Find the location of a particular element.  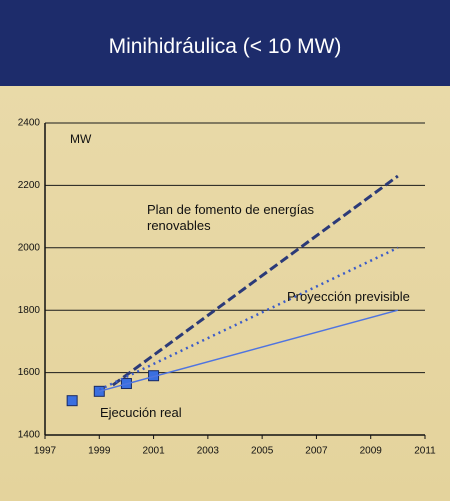

series-label: Plan de fomento de energías renovables is located at coordinates (230, 217).